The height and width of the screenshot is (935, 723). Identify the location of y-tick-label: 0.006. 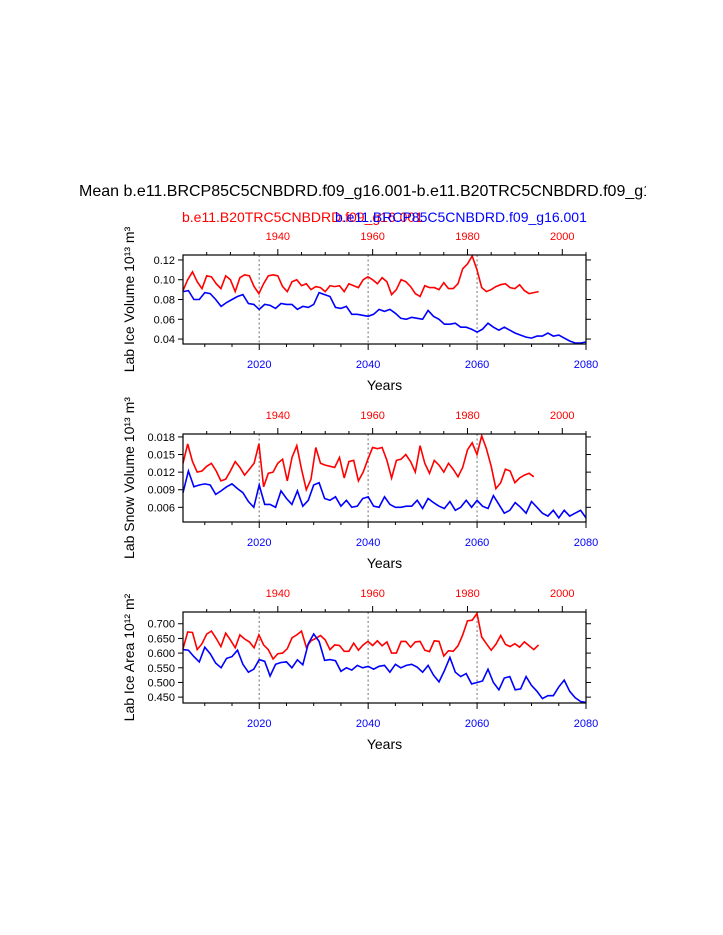
(161, 508).